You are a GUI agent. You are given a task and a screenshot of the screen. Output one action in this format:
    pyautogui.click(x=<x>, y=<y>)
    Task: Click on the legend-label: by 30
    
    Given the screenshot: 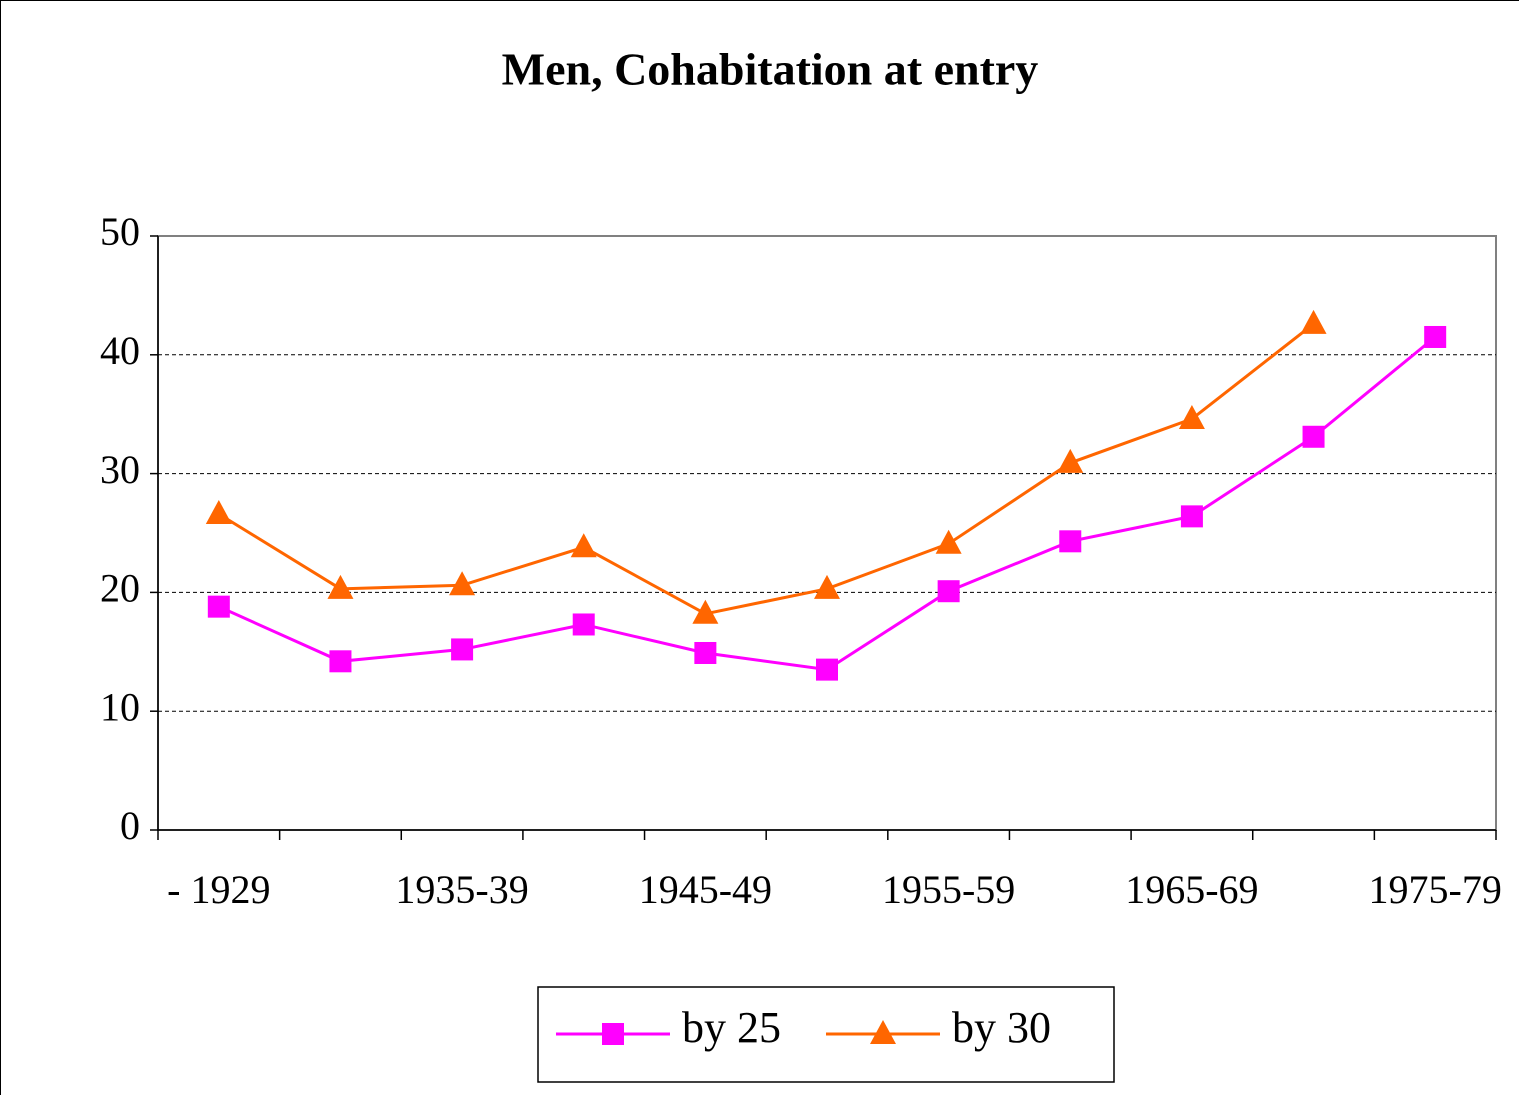 What is the action you would take?
    pyautogui.click(x=1001, y=1027)
    